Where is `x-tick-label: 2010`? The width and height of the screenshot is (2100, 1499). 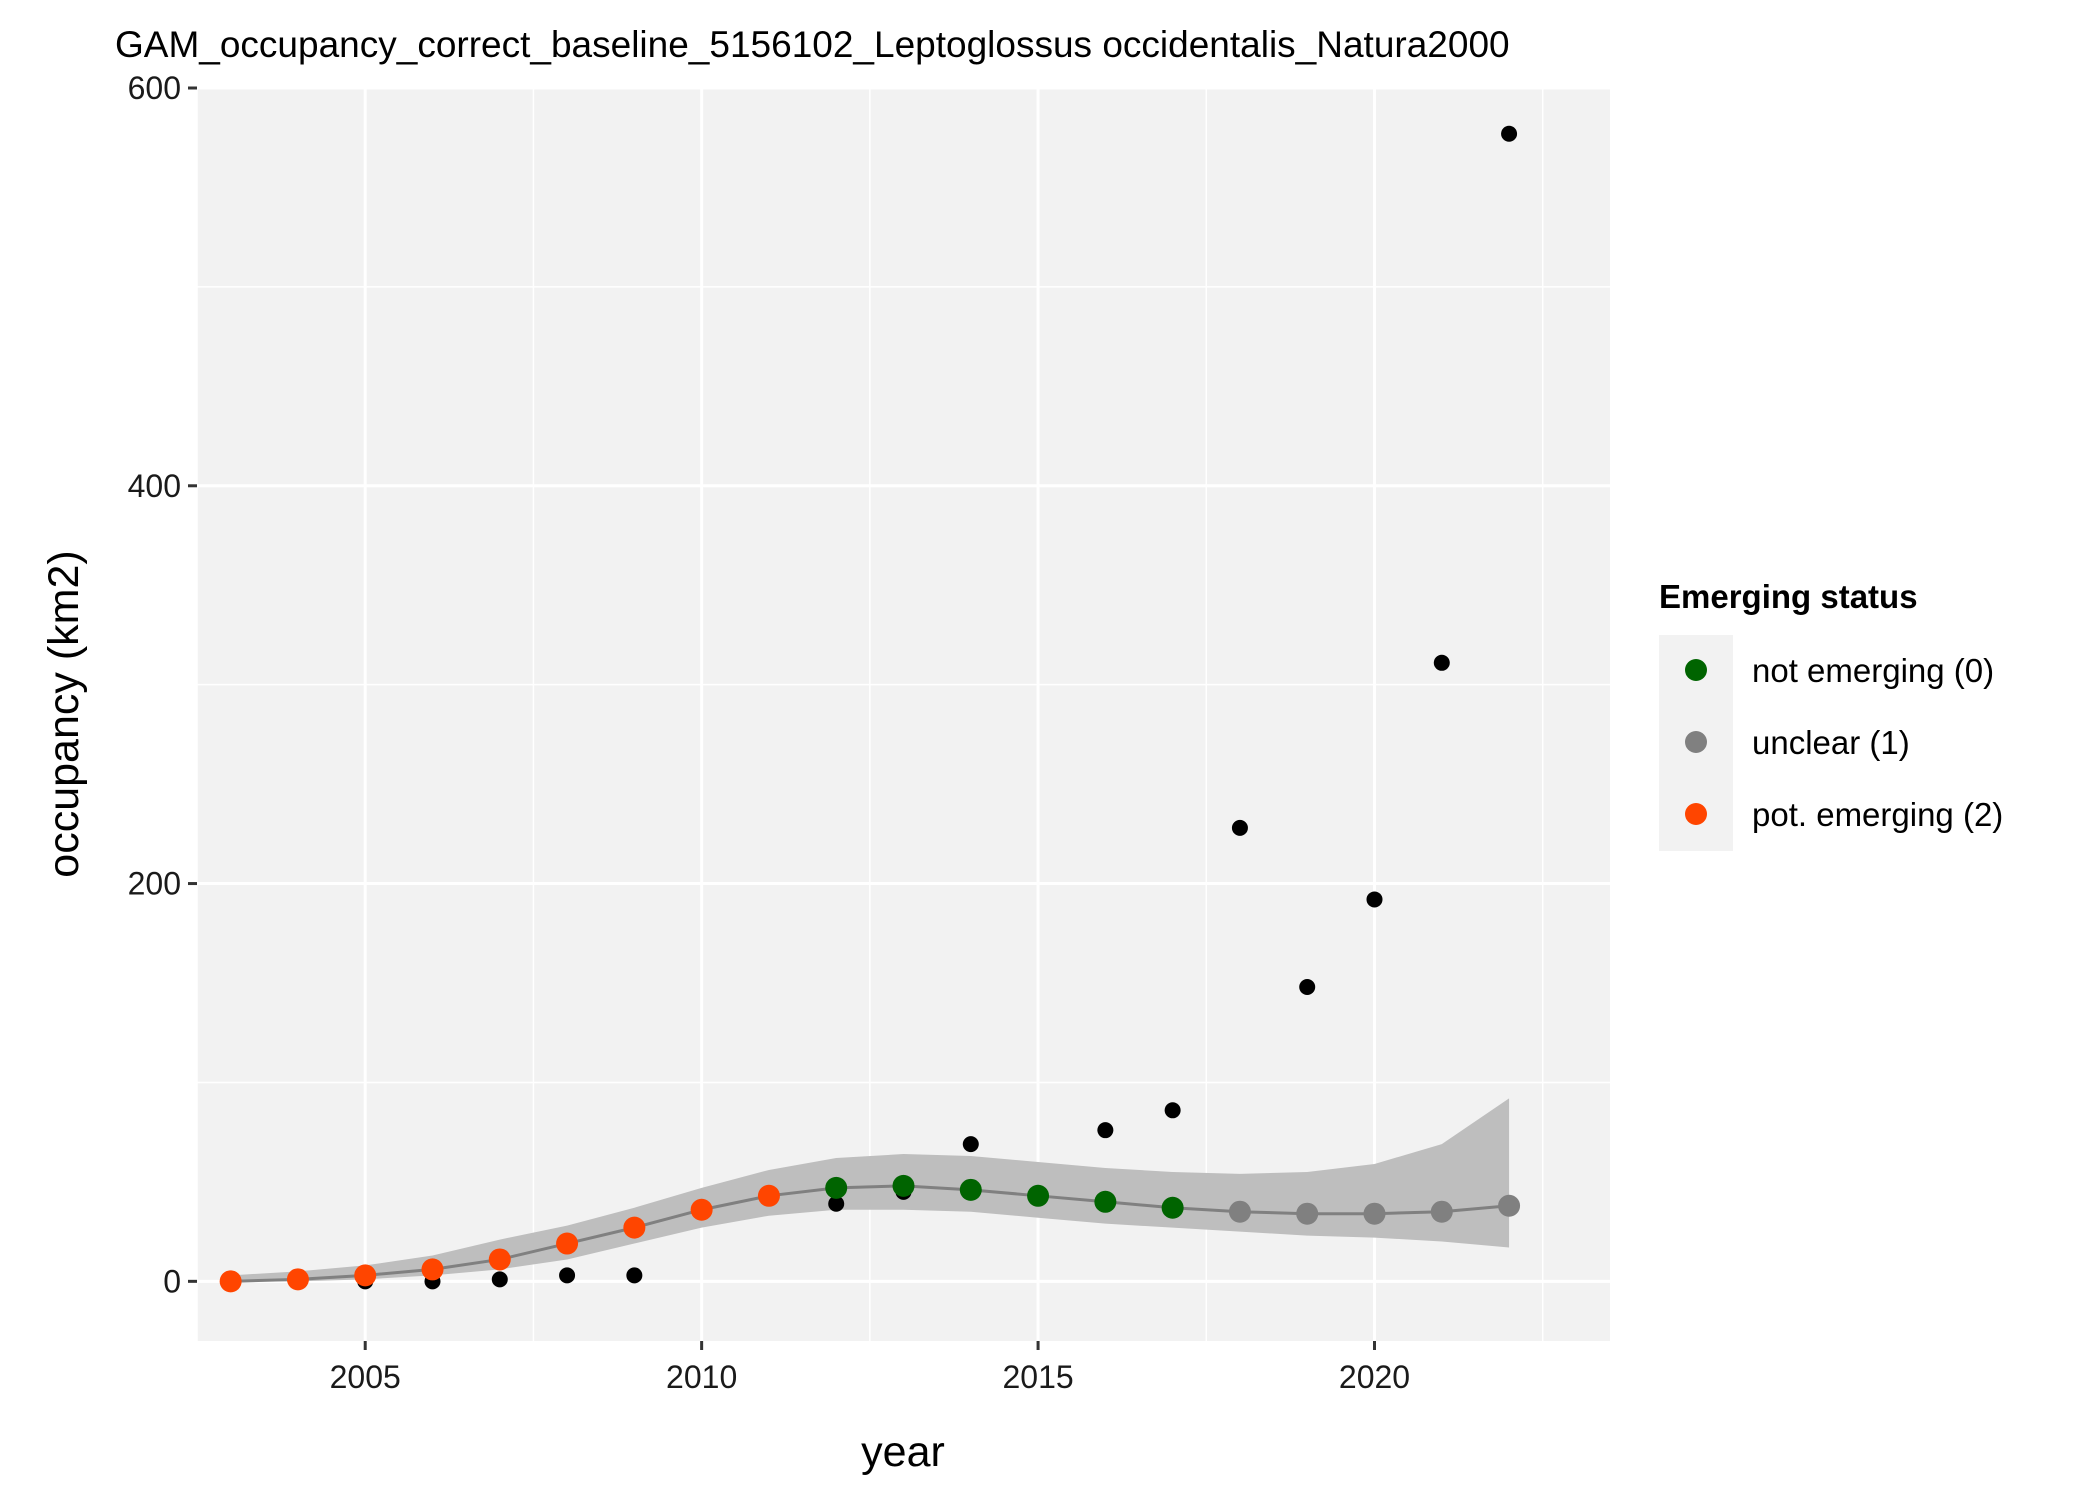 x-tick-label: 2010 is located at coordinates (701, 1377).